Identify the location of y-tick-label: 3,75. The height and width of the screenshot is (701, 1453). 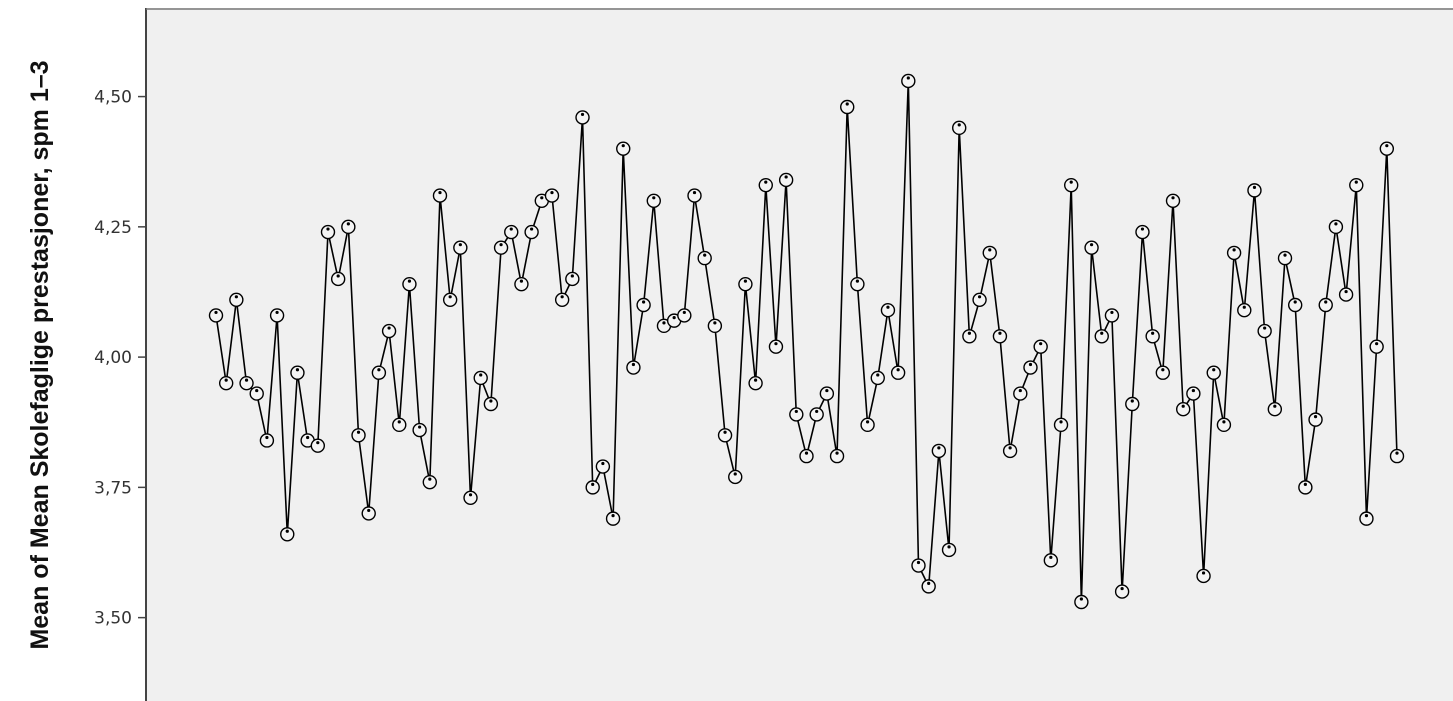
(113, 488).